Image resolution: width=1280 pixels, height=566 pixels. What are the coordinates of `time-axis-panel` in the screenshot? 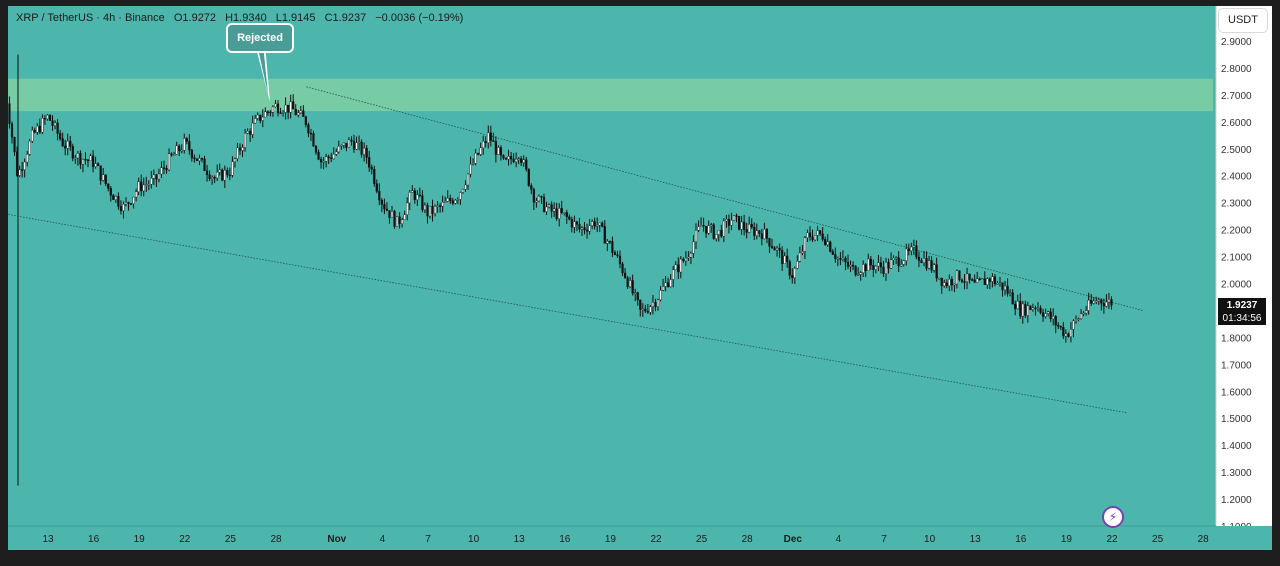 It's located at (640, 538).